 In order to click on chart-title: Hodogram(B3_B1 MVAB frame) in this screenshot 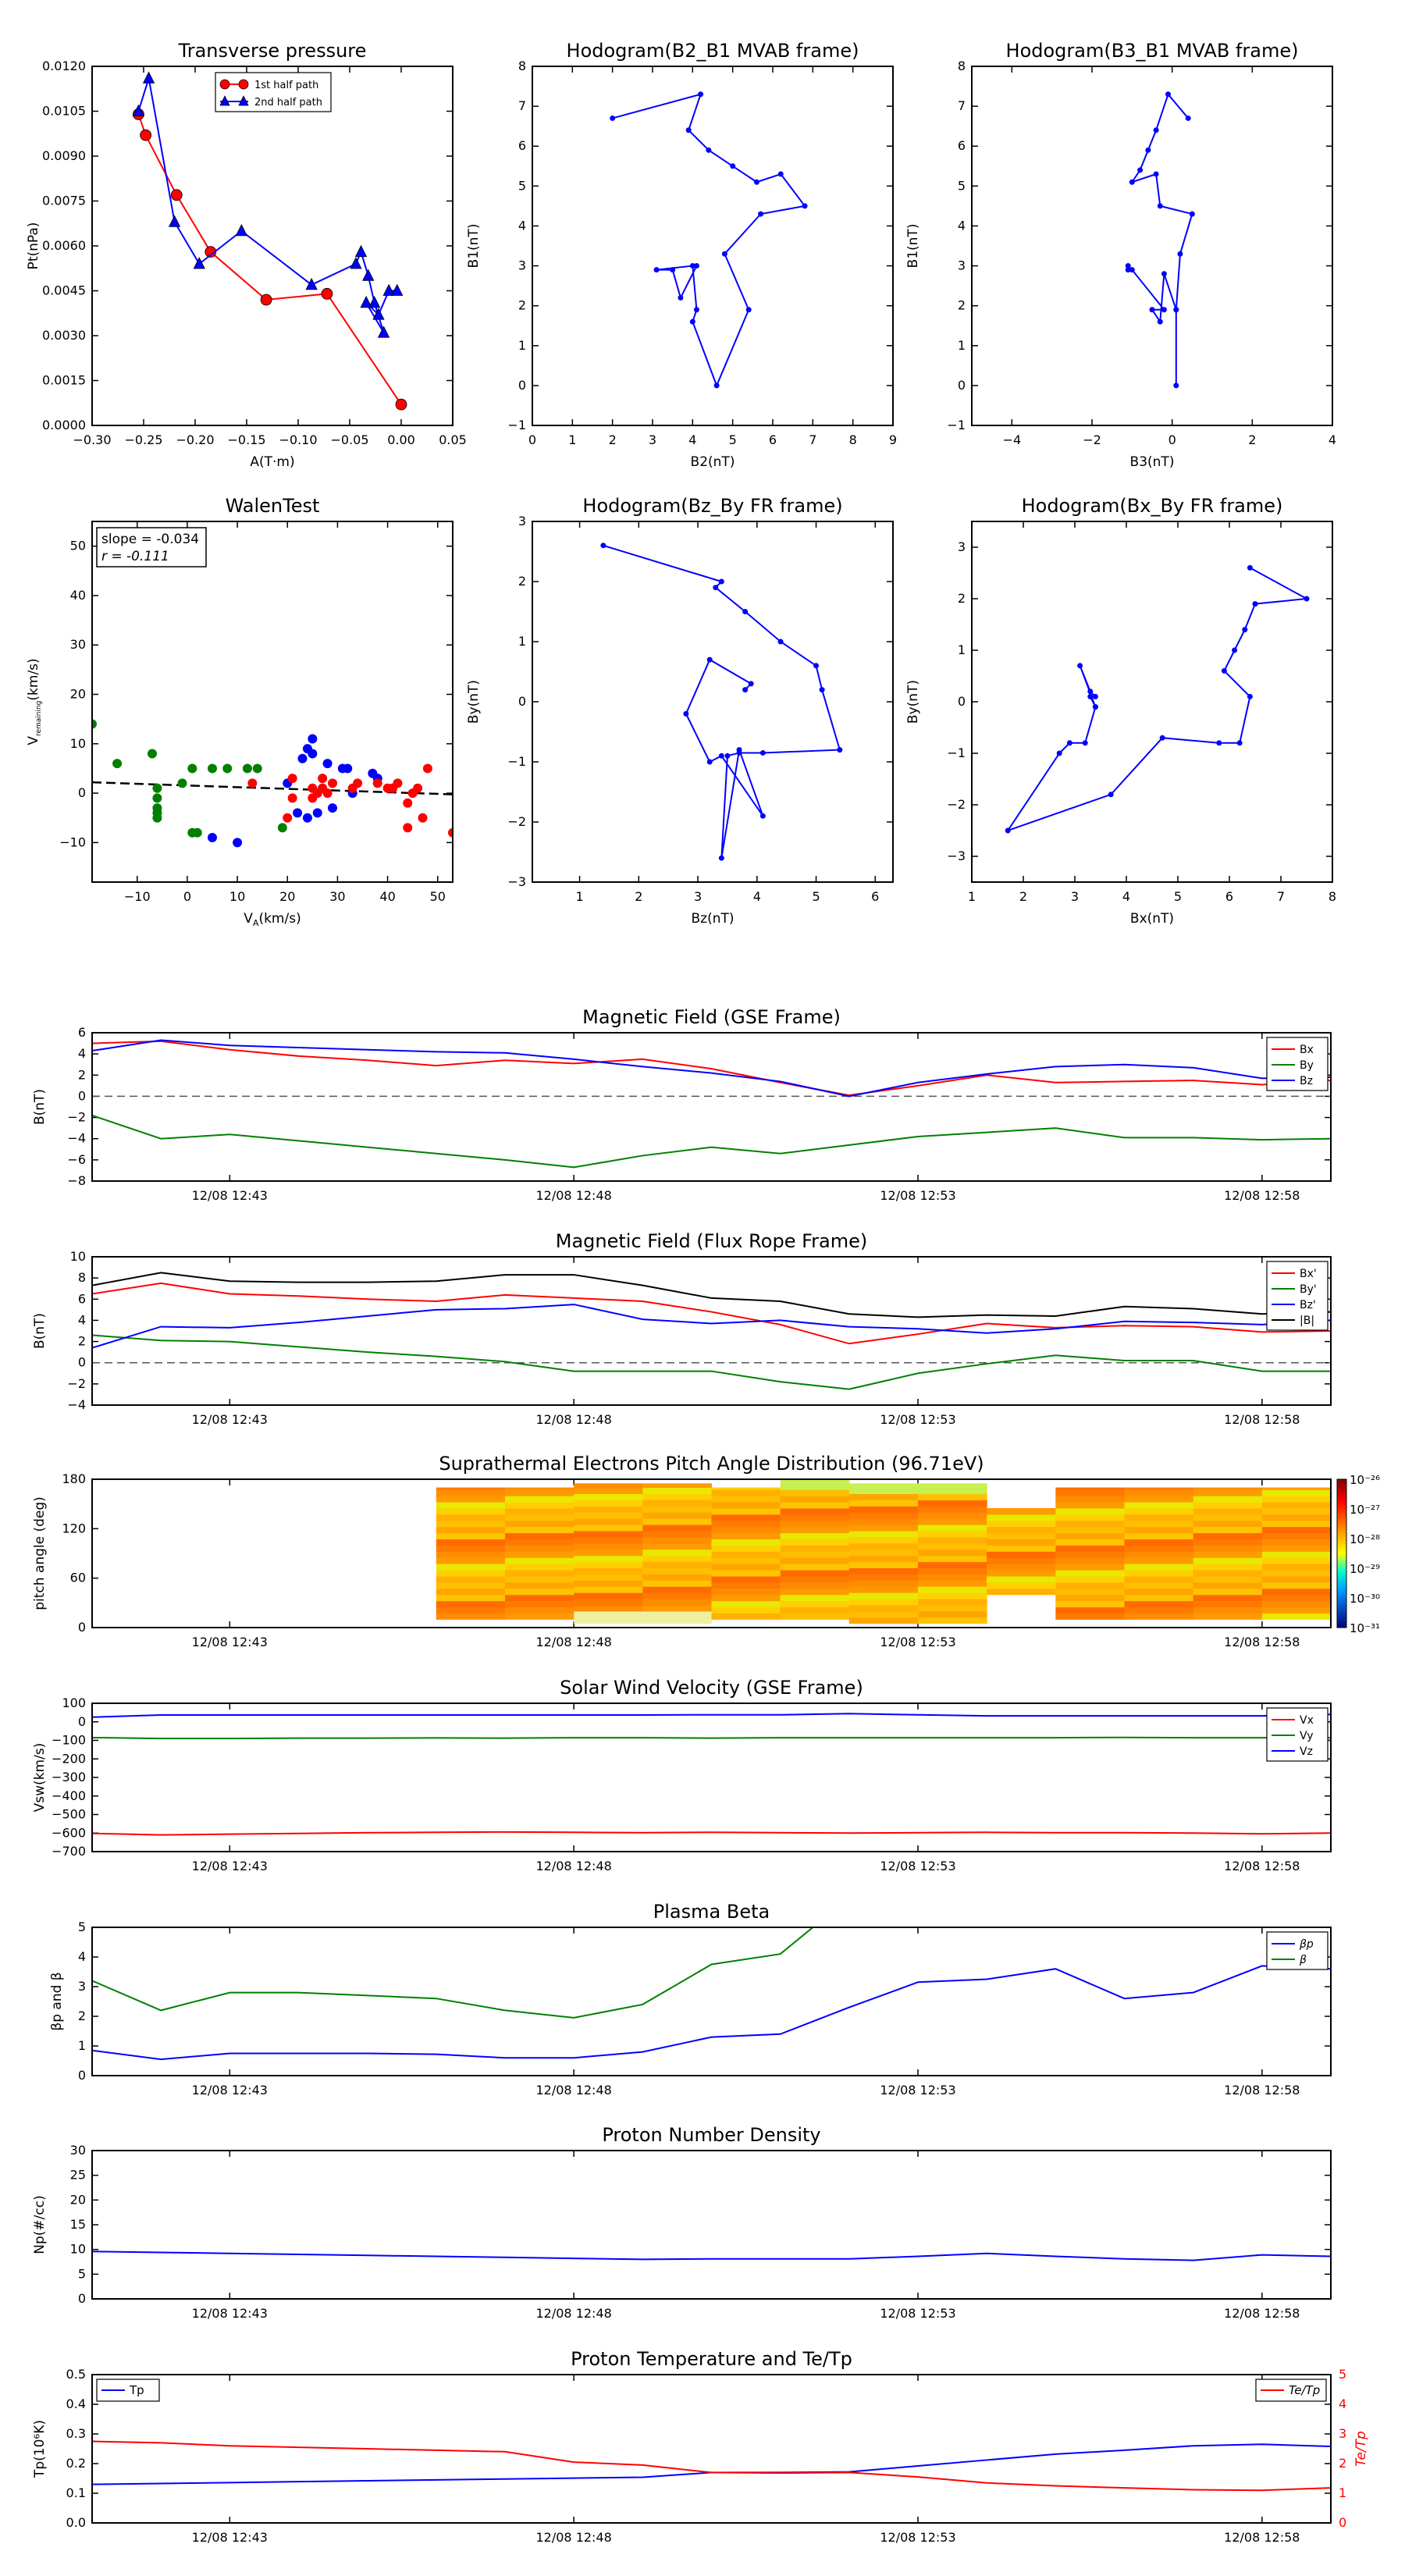, I will do `click(1152, 51)`.